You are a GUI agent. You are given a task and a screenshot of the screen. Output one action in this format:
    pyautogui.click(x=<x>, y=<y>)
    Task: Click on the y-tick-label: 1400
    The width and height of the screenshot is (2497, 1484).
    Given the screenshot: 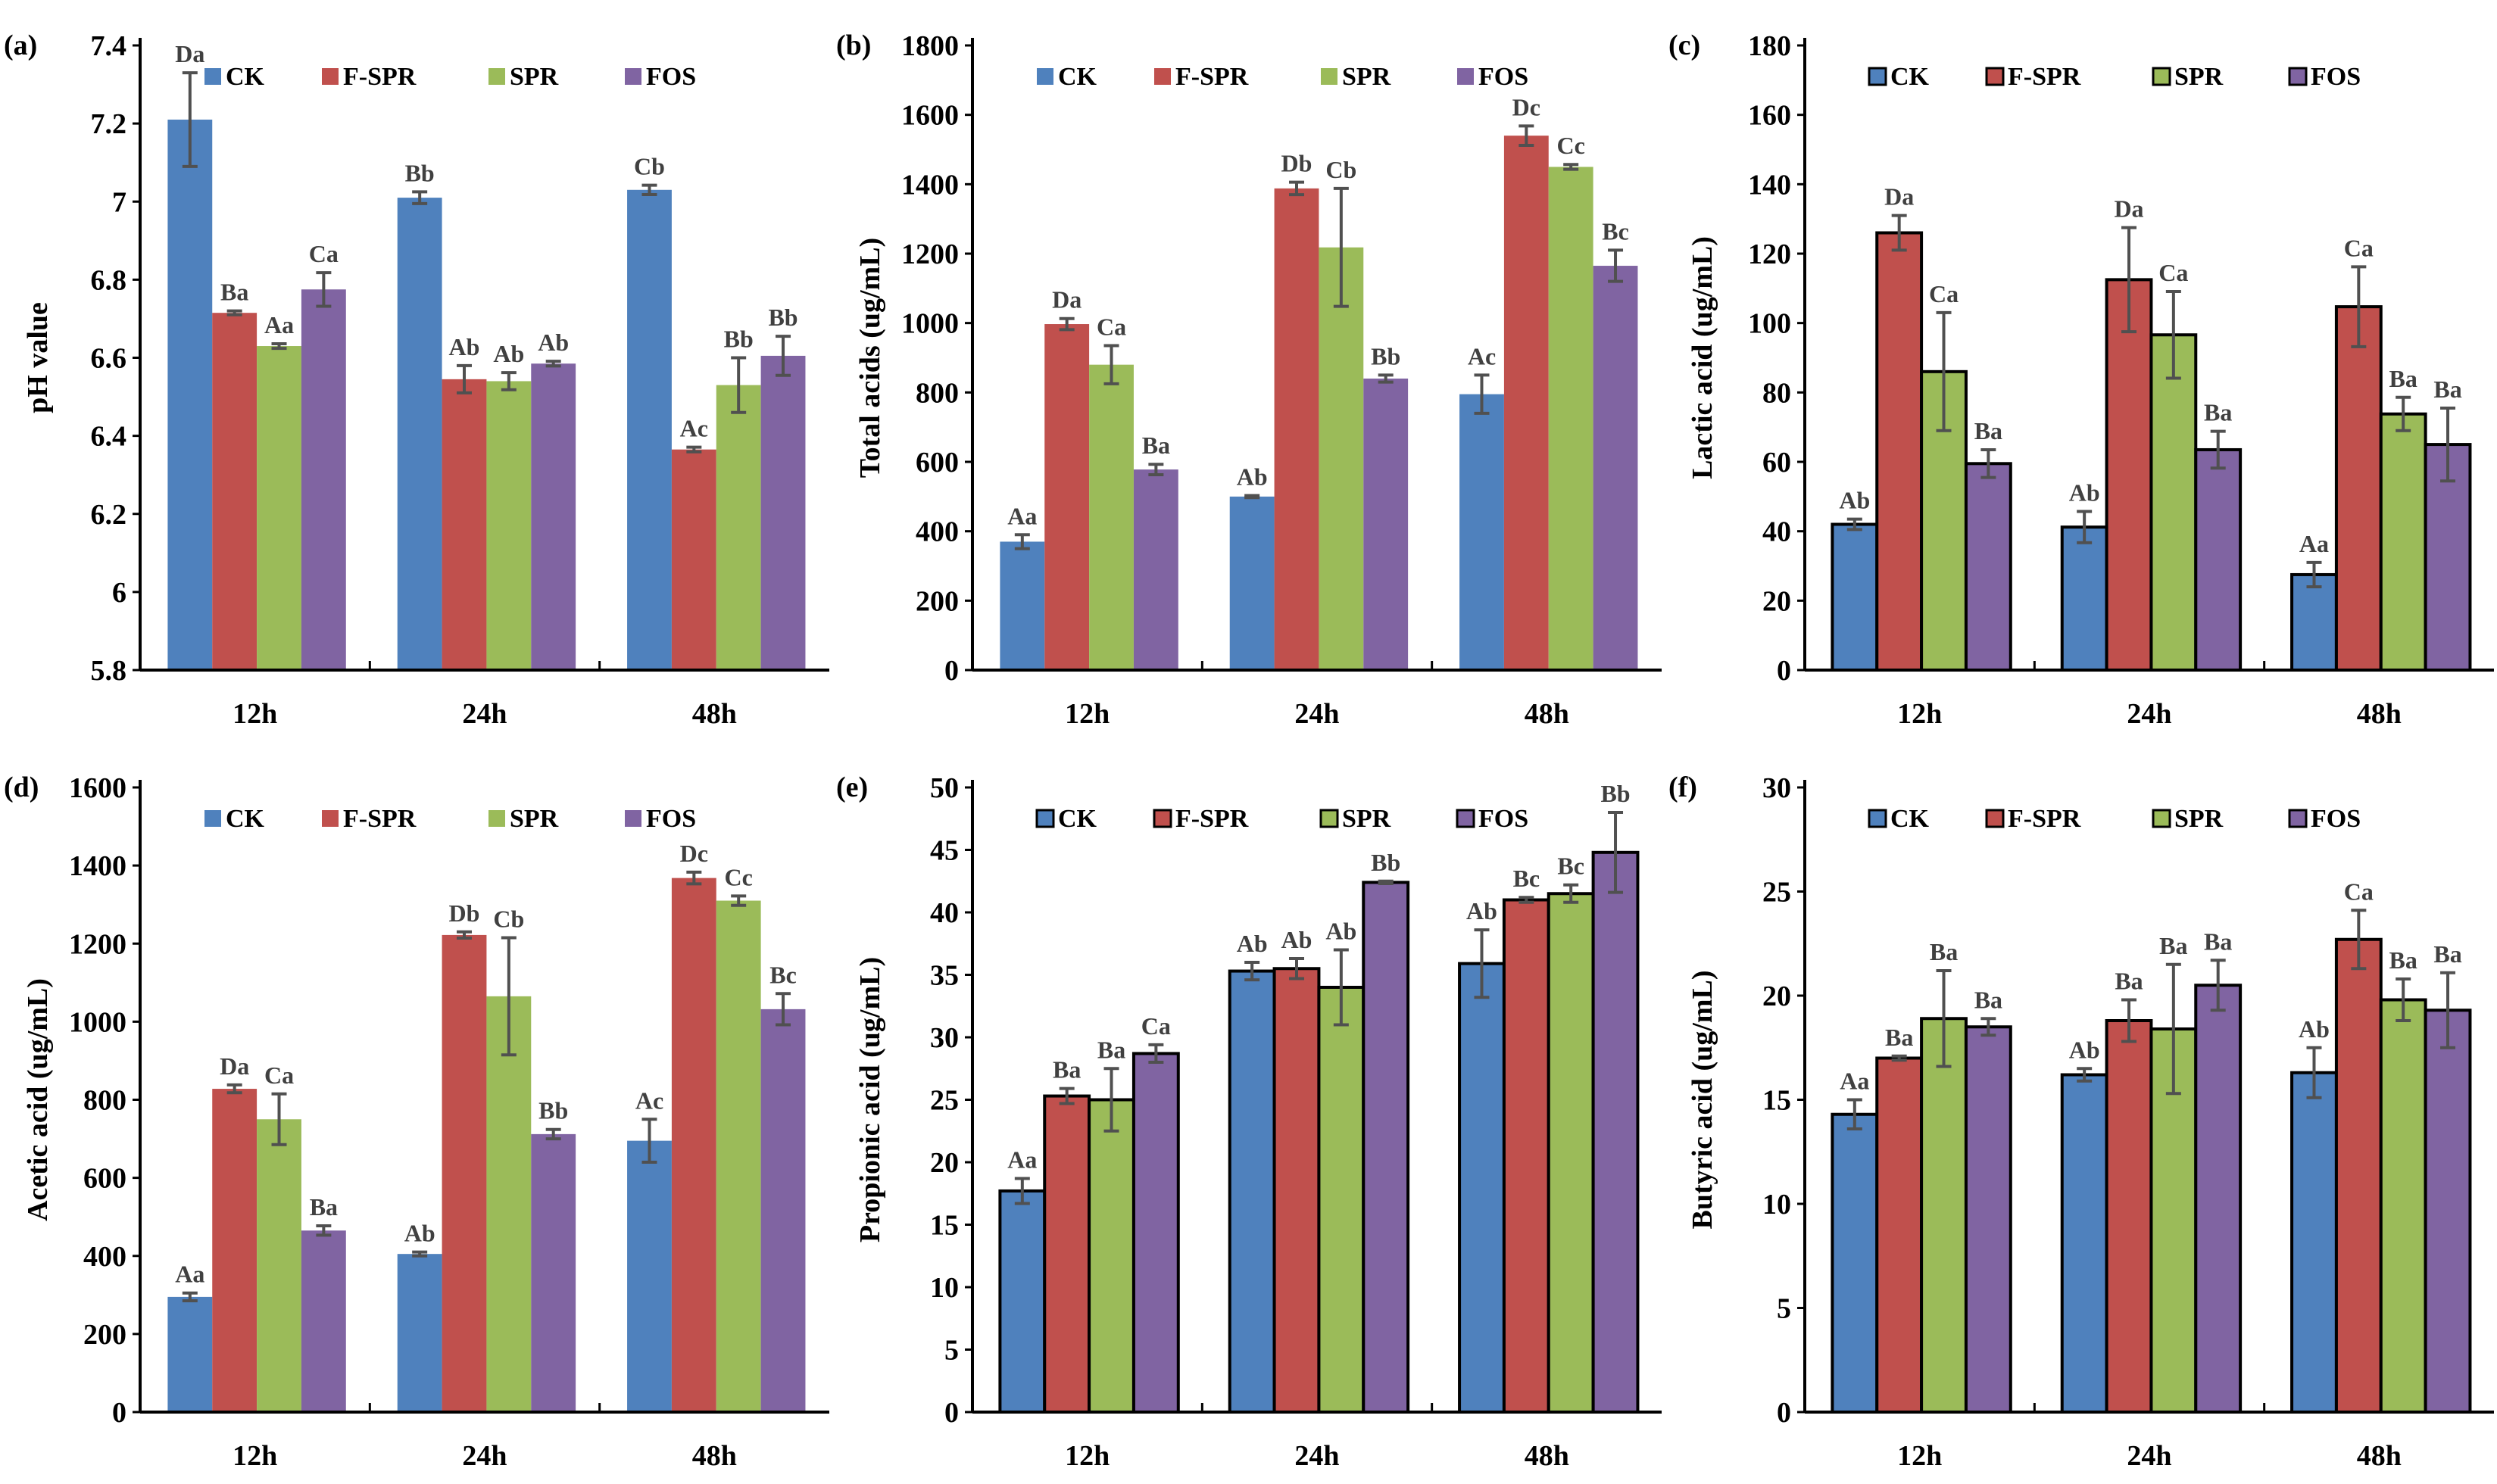 What is the action you would take?
    pyautogui.click(x=930, y=185)
    